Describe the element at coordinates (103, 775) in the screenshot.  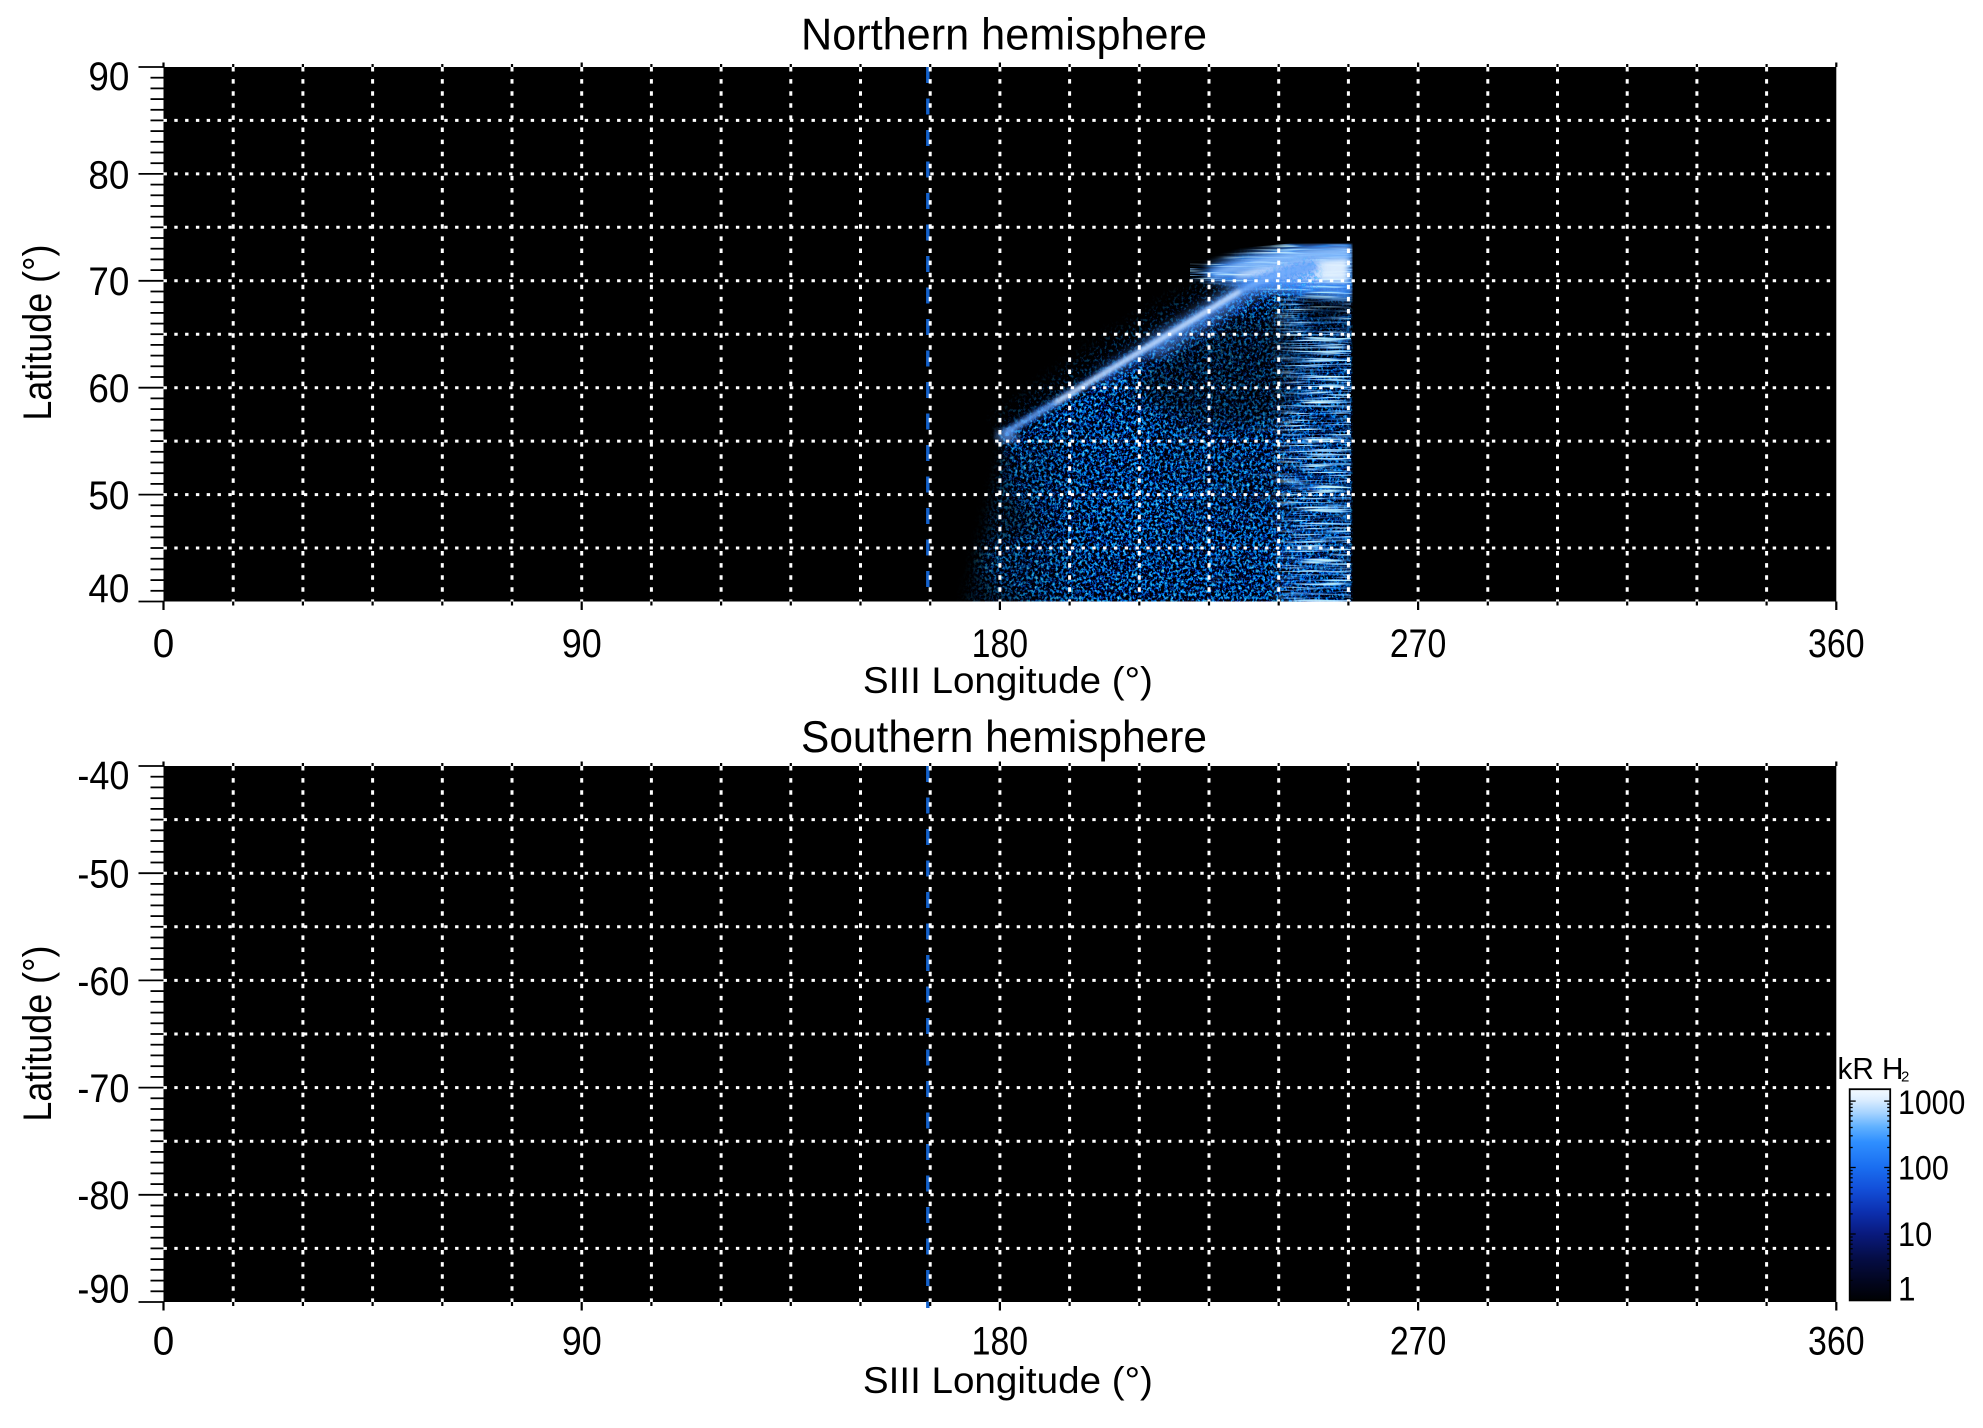
I see `svg-text: -40` at that location.